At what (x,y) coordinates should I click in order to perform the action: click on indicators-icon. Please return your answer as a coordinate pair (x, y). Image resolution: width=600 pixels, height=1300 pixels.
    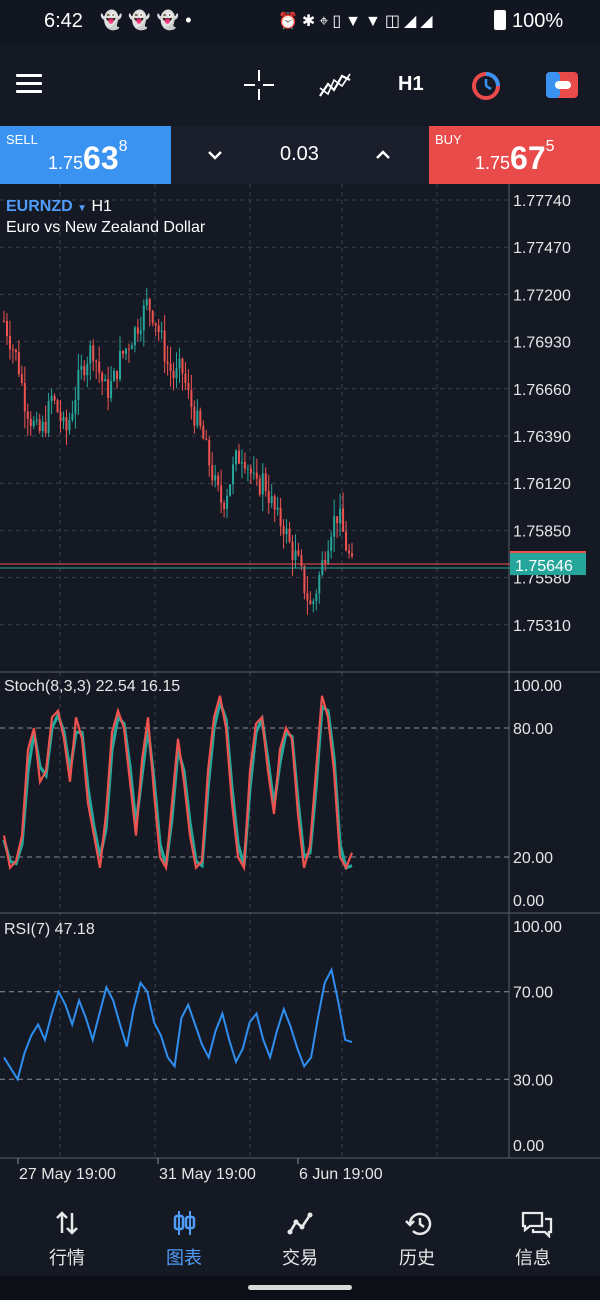
    Looking at the image, I should click on (335, 85).